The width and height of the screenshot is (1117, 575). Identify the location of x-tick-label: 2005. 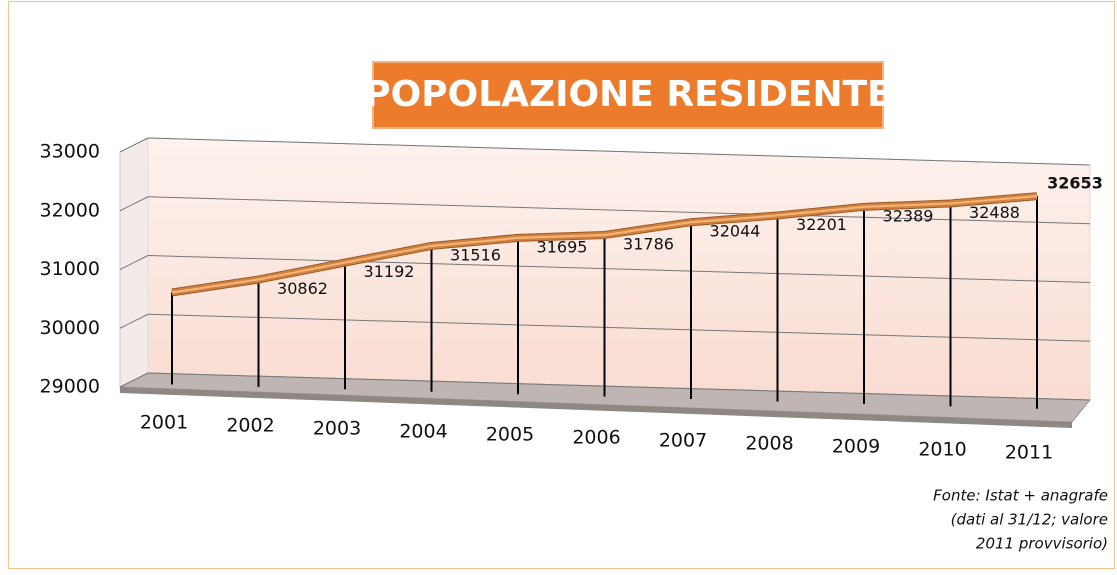
(510, 435).